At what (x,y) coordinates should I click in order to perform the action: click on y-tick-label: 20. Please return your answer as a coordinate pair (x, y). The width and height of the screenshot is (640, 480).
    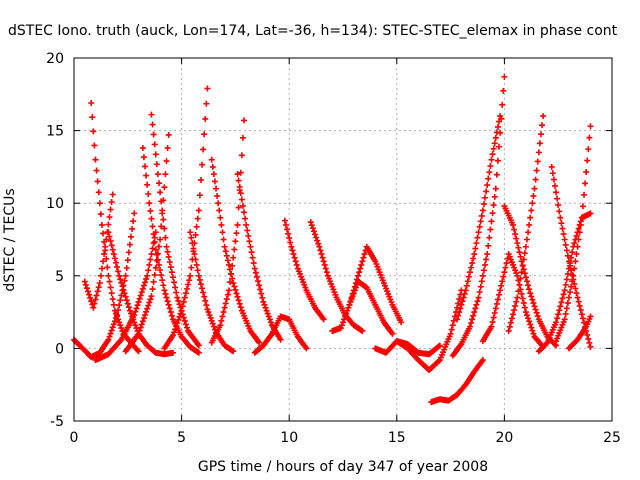
    Looking at the image, I should click on (55, 59).